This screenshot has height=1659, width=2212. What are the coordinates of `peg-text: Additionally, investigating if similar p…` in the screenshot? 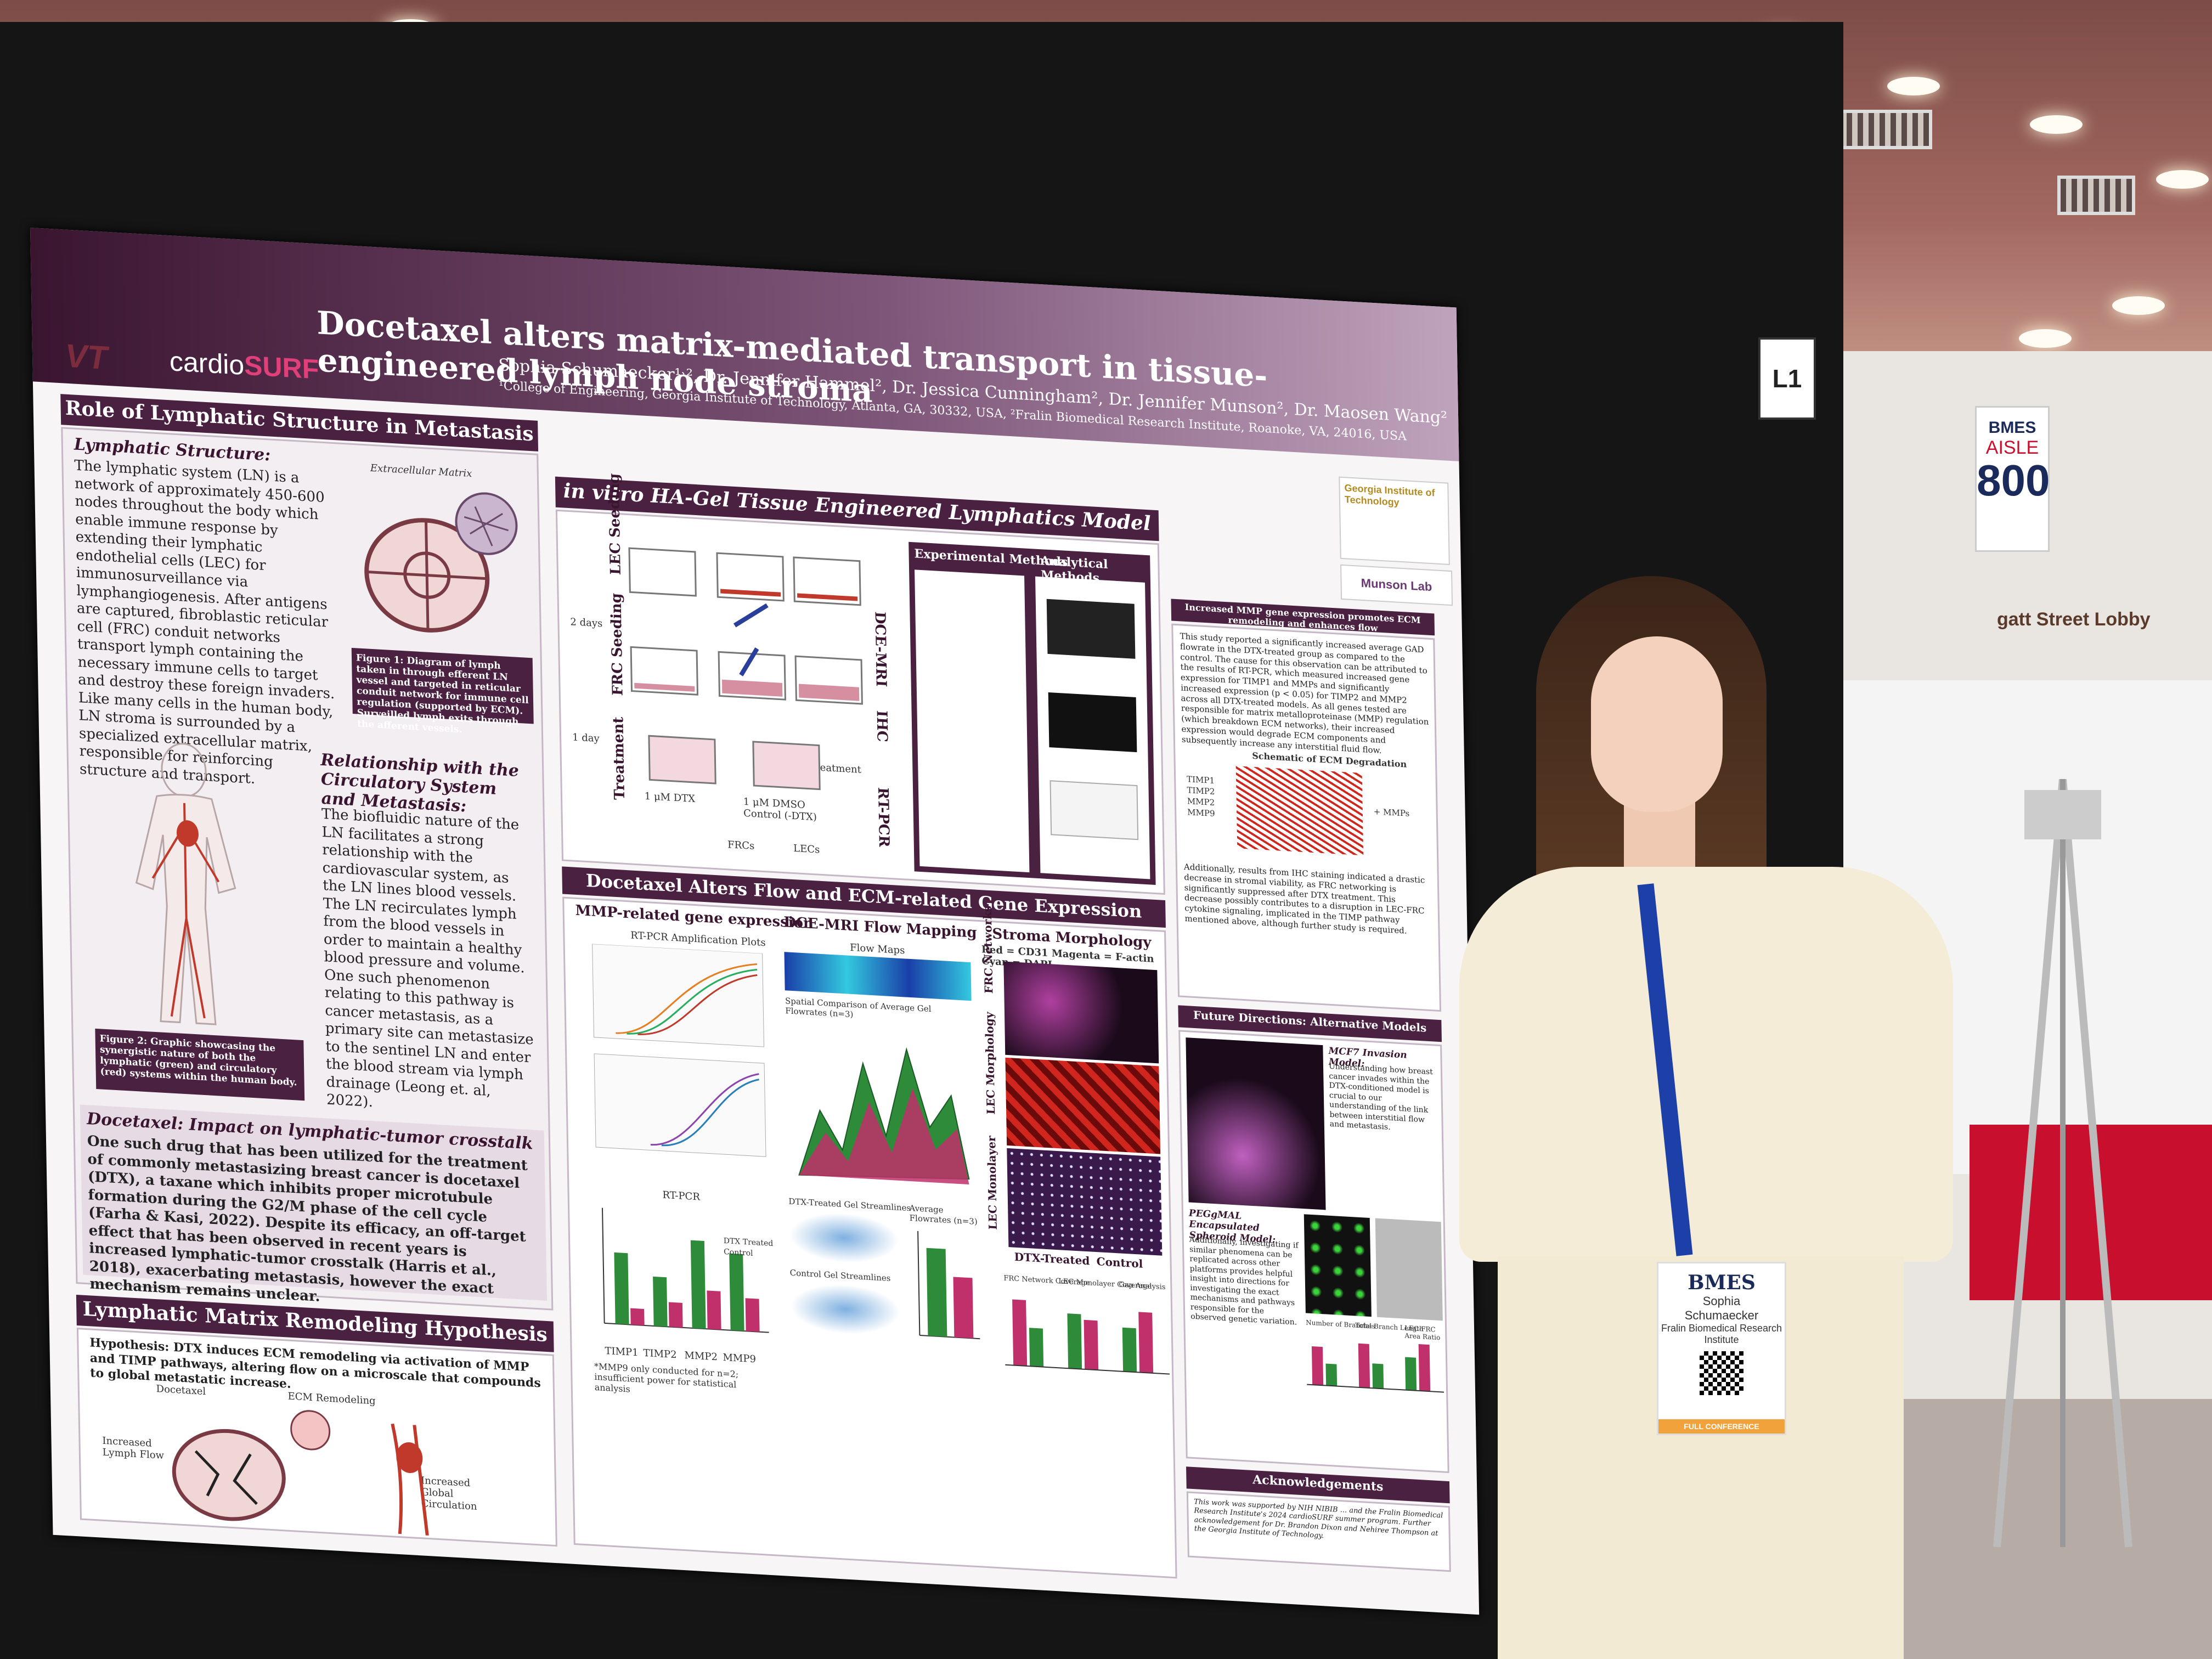 It's located at (1244, 1281).